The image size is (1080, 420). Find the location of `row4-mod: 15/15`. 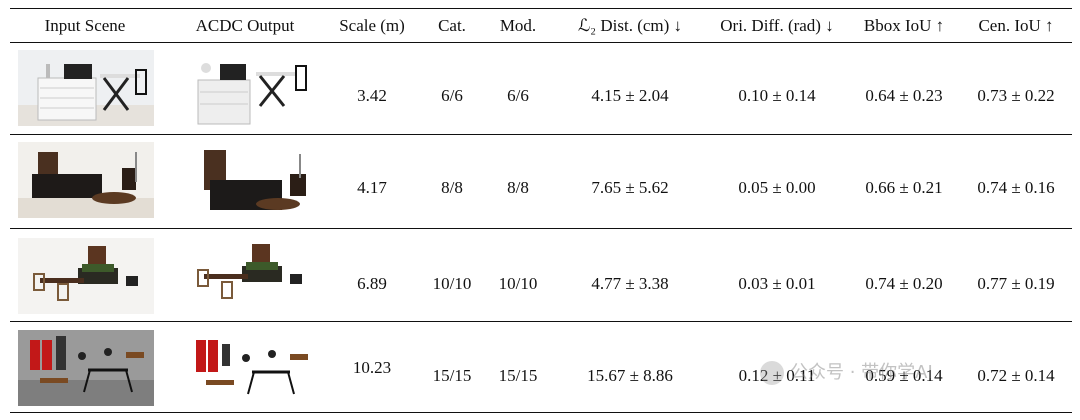

row4-mod: 15/15 is located at coordinates (518, 375).